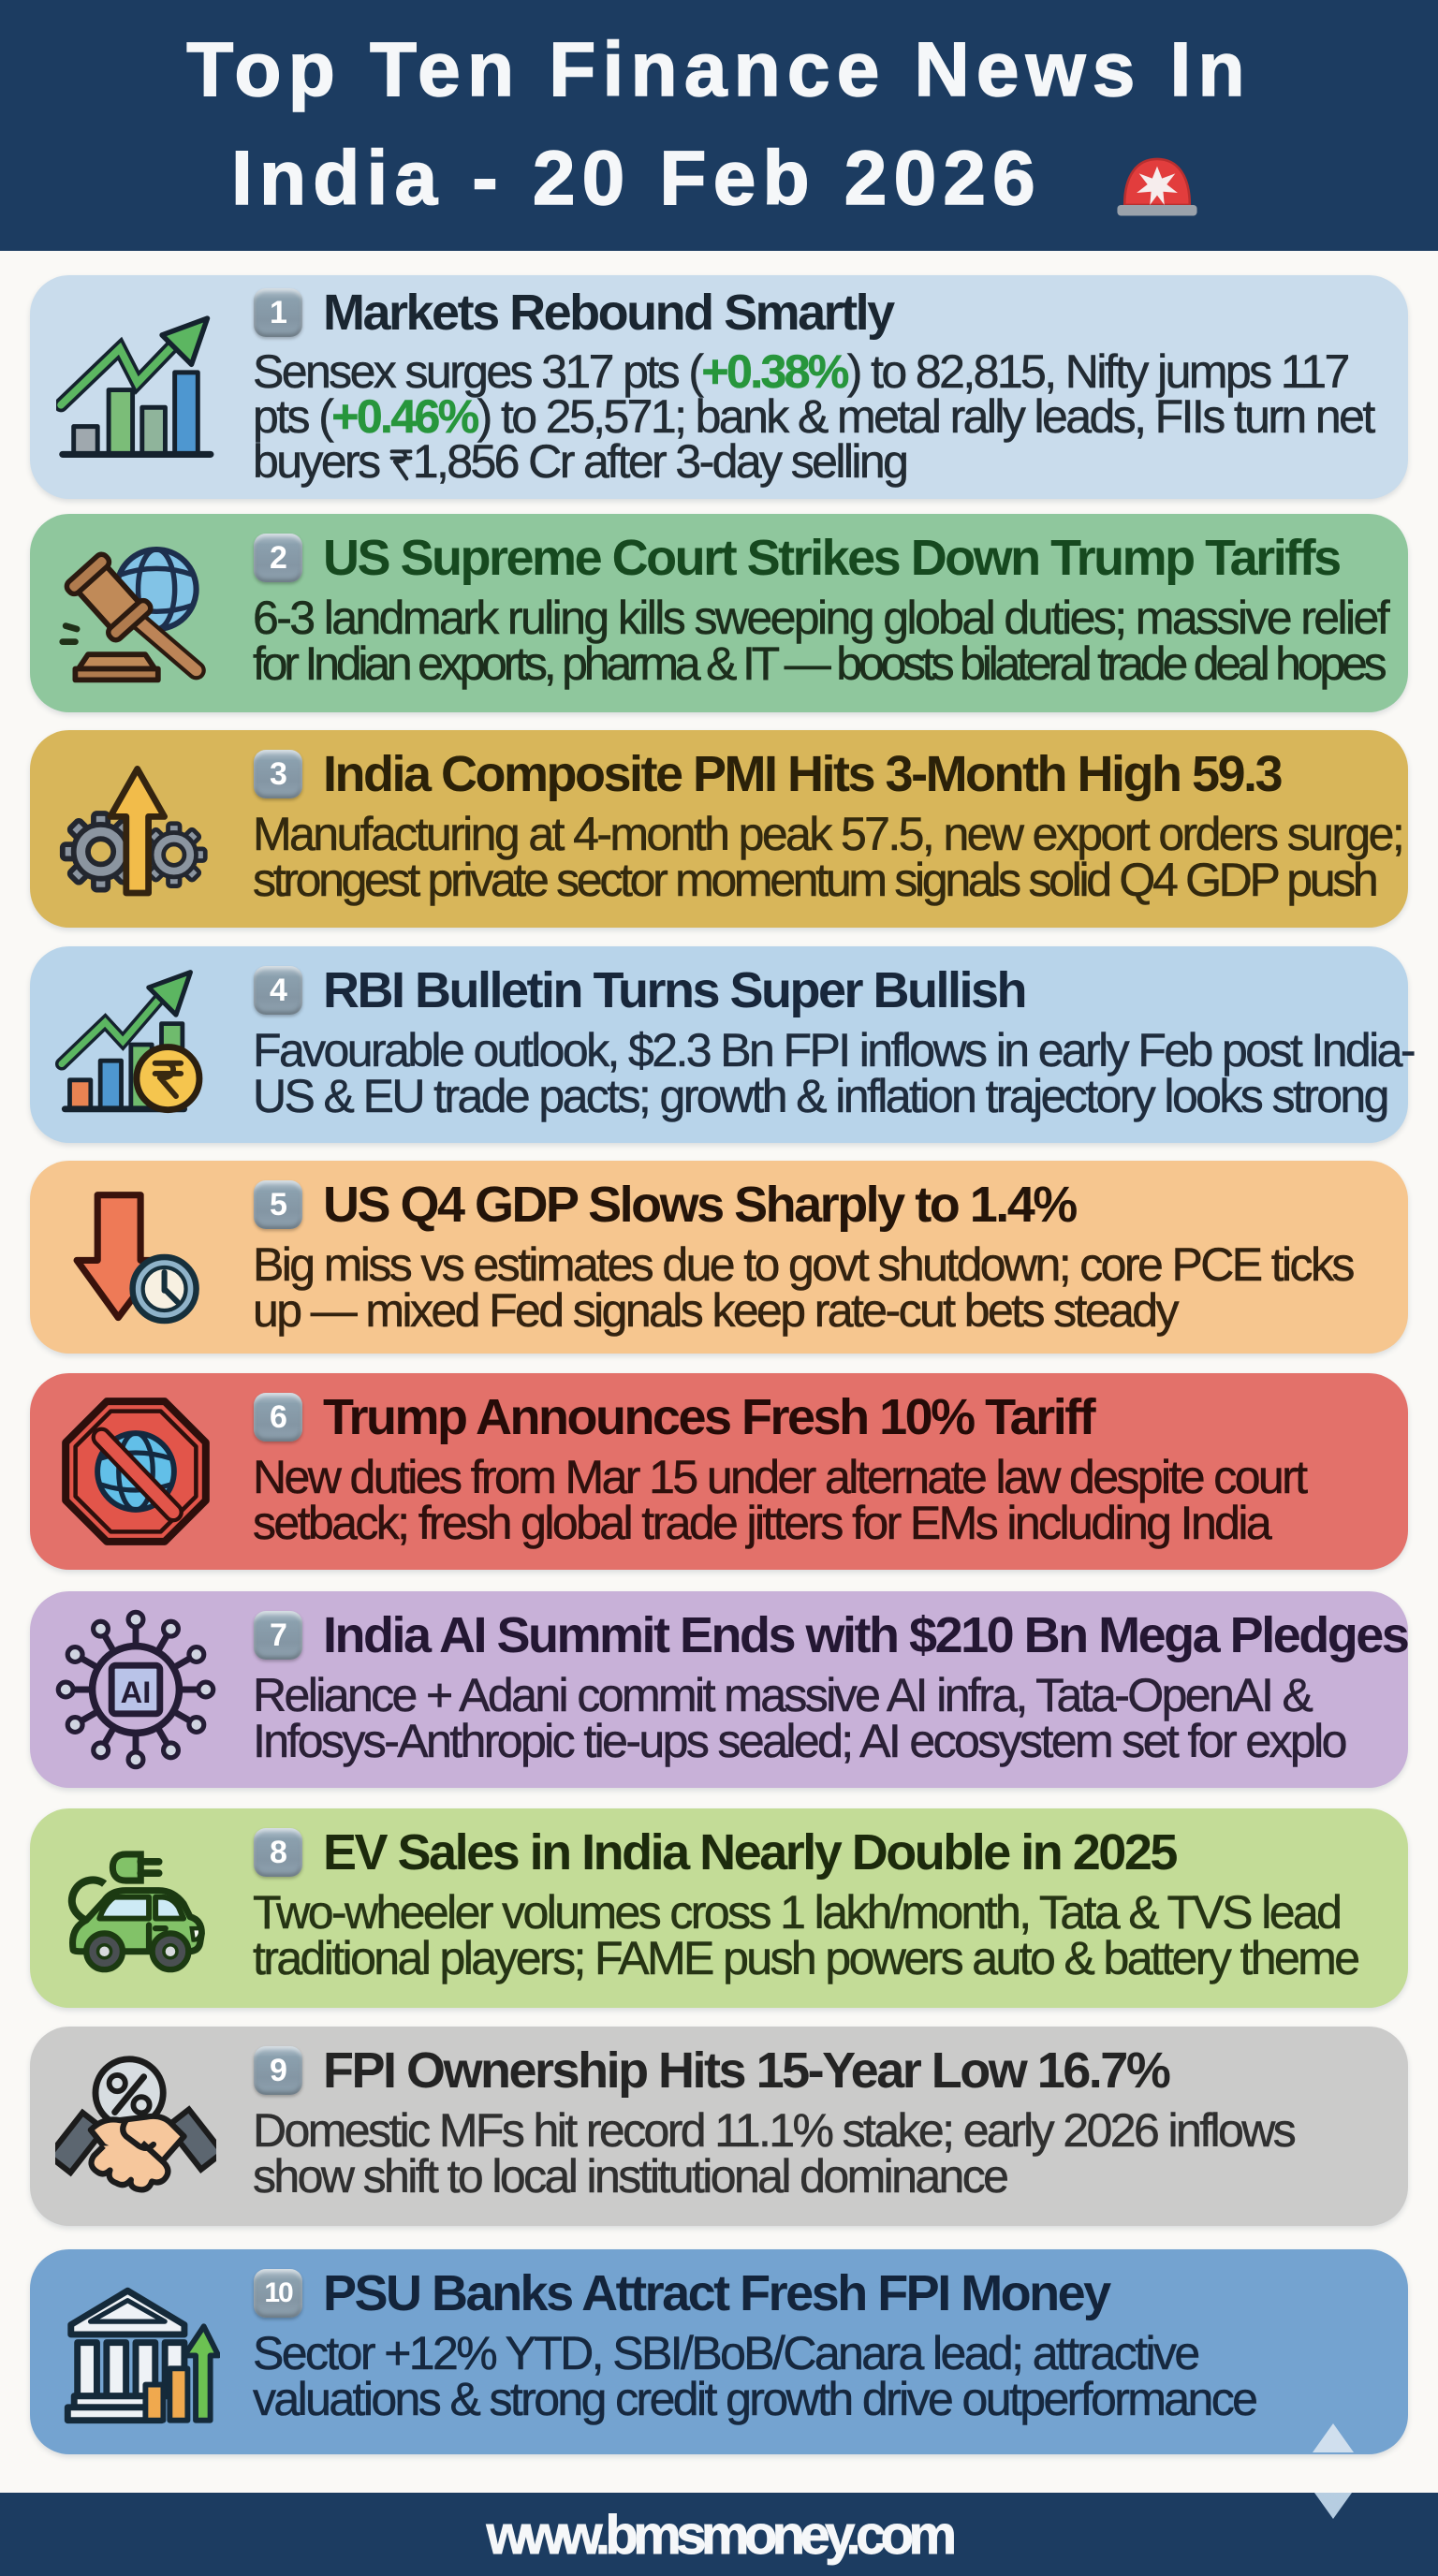 The width and height of the screenshot is (1438, 2576). Describe the element at coordinates (136, 1692) in the screenshot. I see `svg-text: AI` at that location.